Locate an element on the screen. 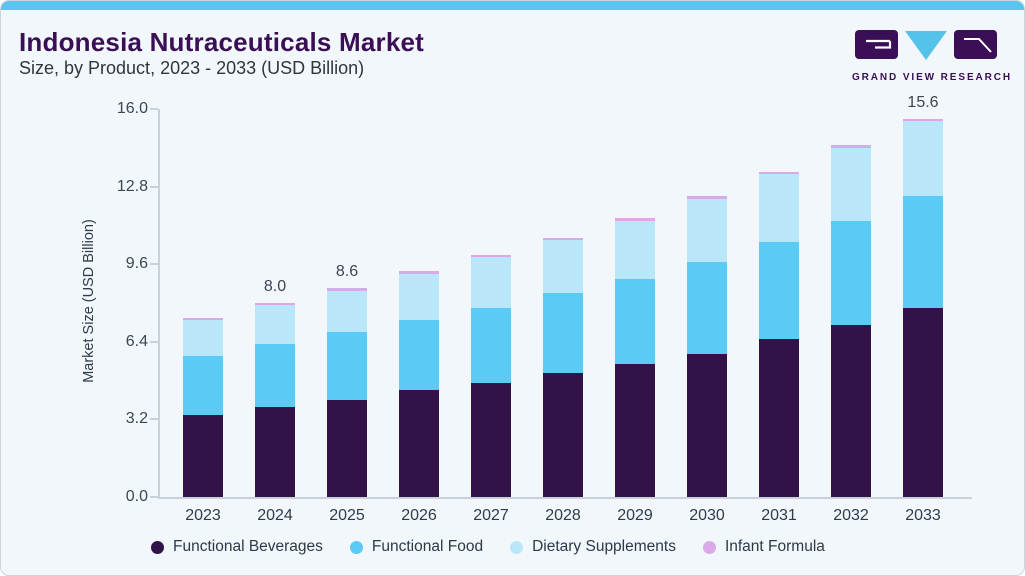 This screenshot has height=576, width=1025. x-axis-label: 2024 is located at coordinates (275, 515).